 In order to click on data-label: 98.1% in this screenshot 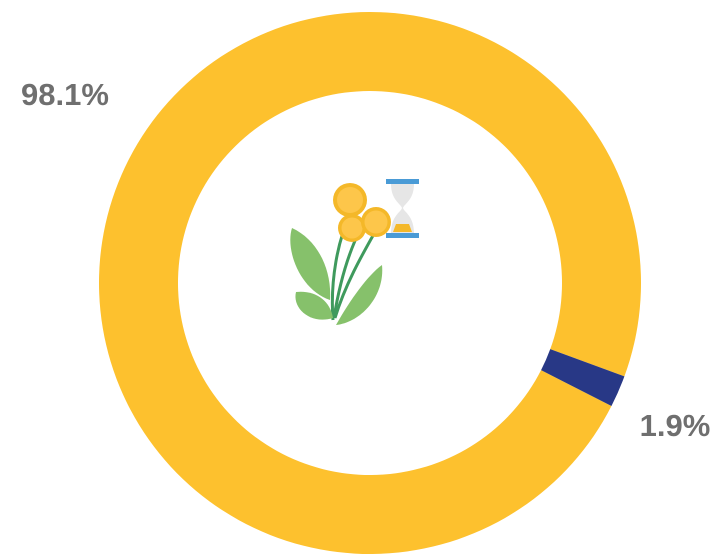, I will do `click(65, 94)`.